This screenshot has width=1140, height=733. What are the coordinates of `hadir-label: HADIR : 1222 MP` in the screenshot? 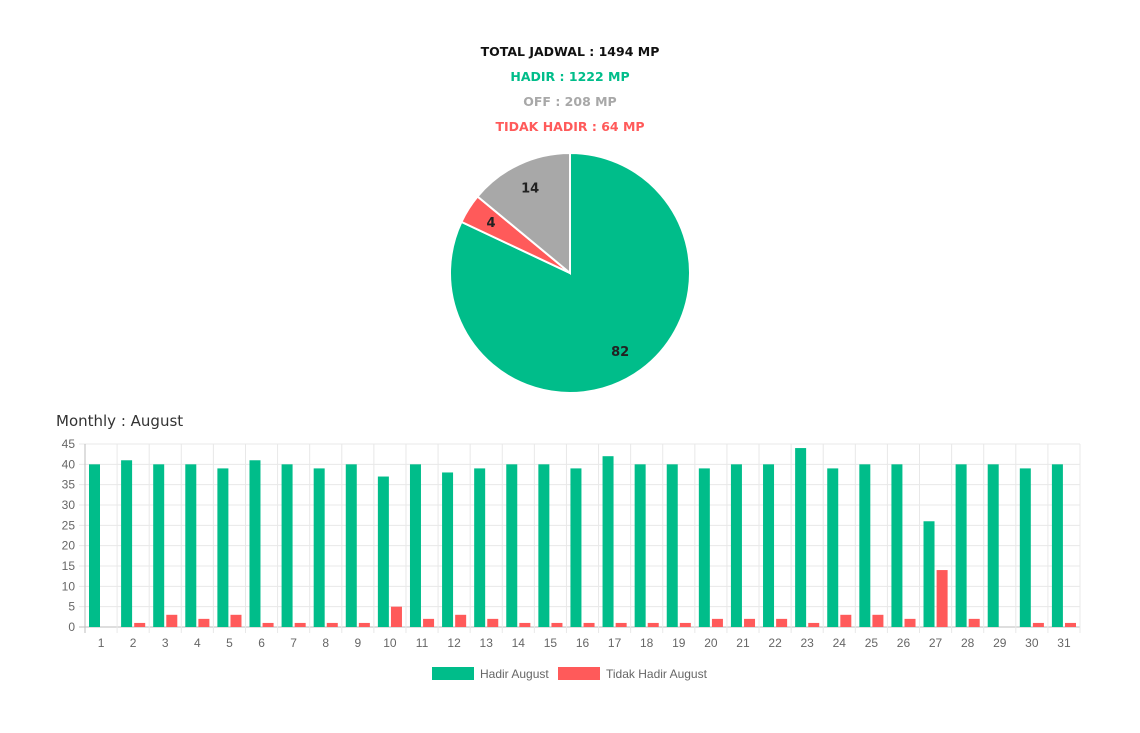 It's located at (570, 76).